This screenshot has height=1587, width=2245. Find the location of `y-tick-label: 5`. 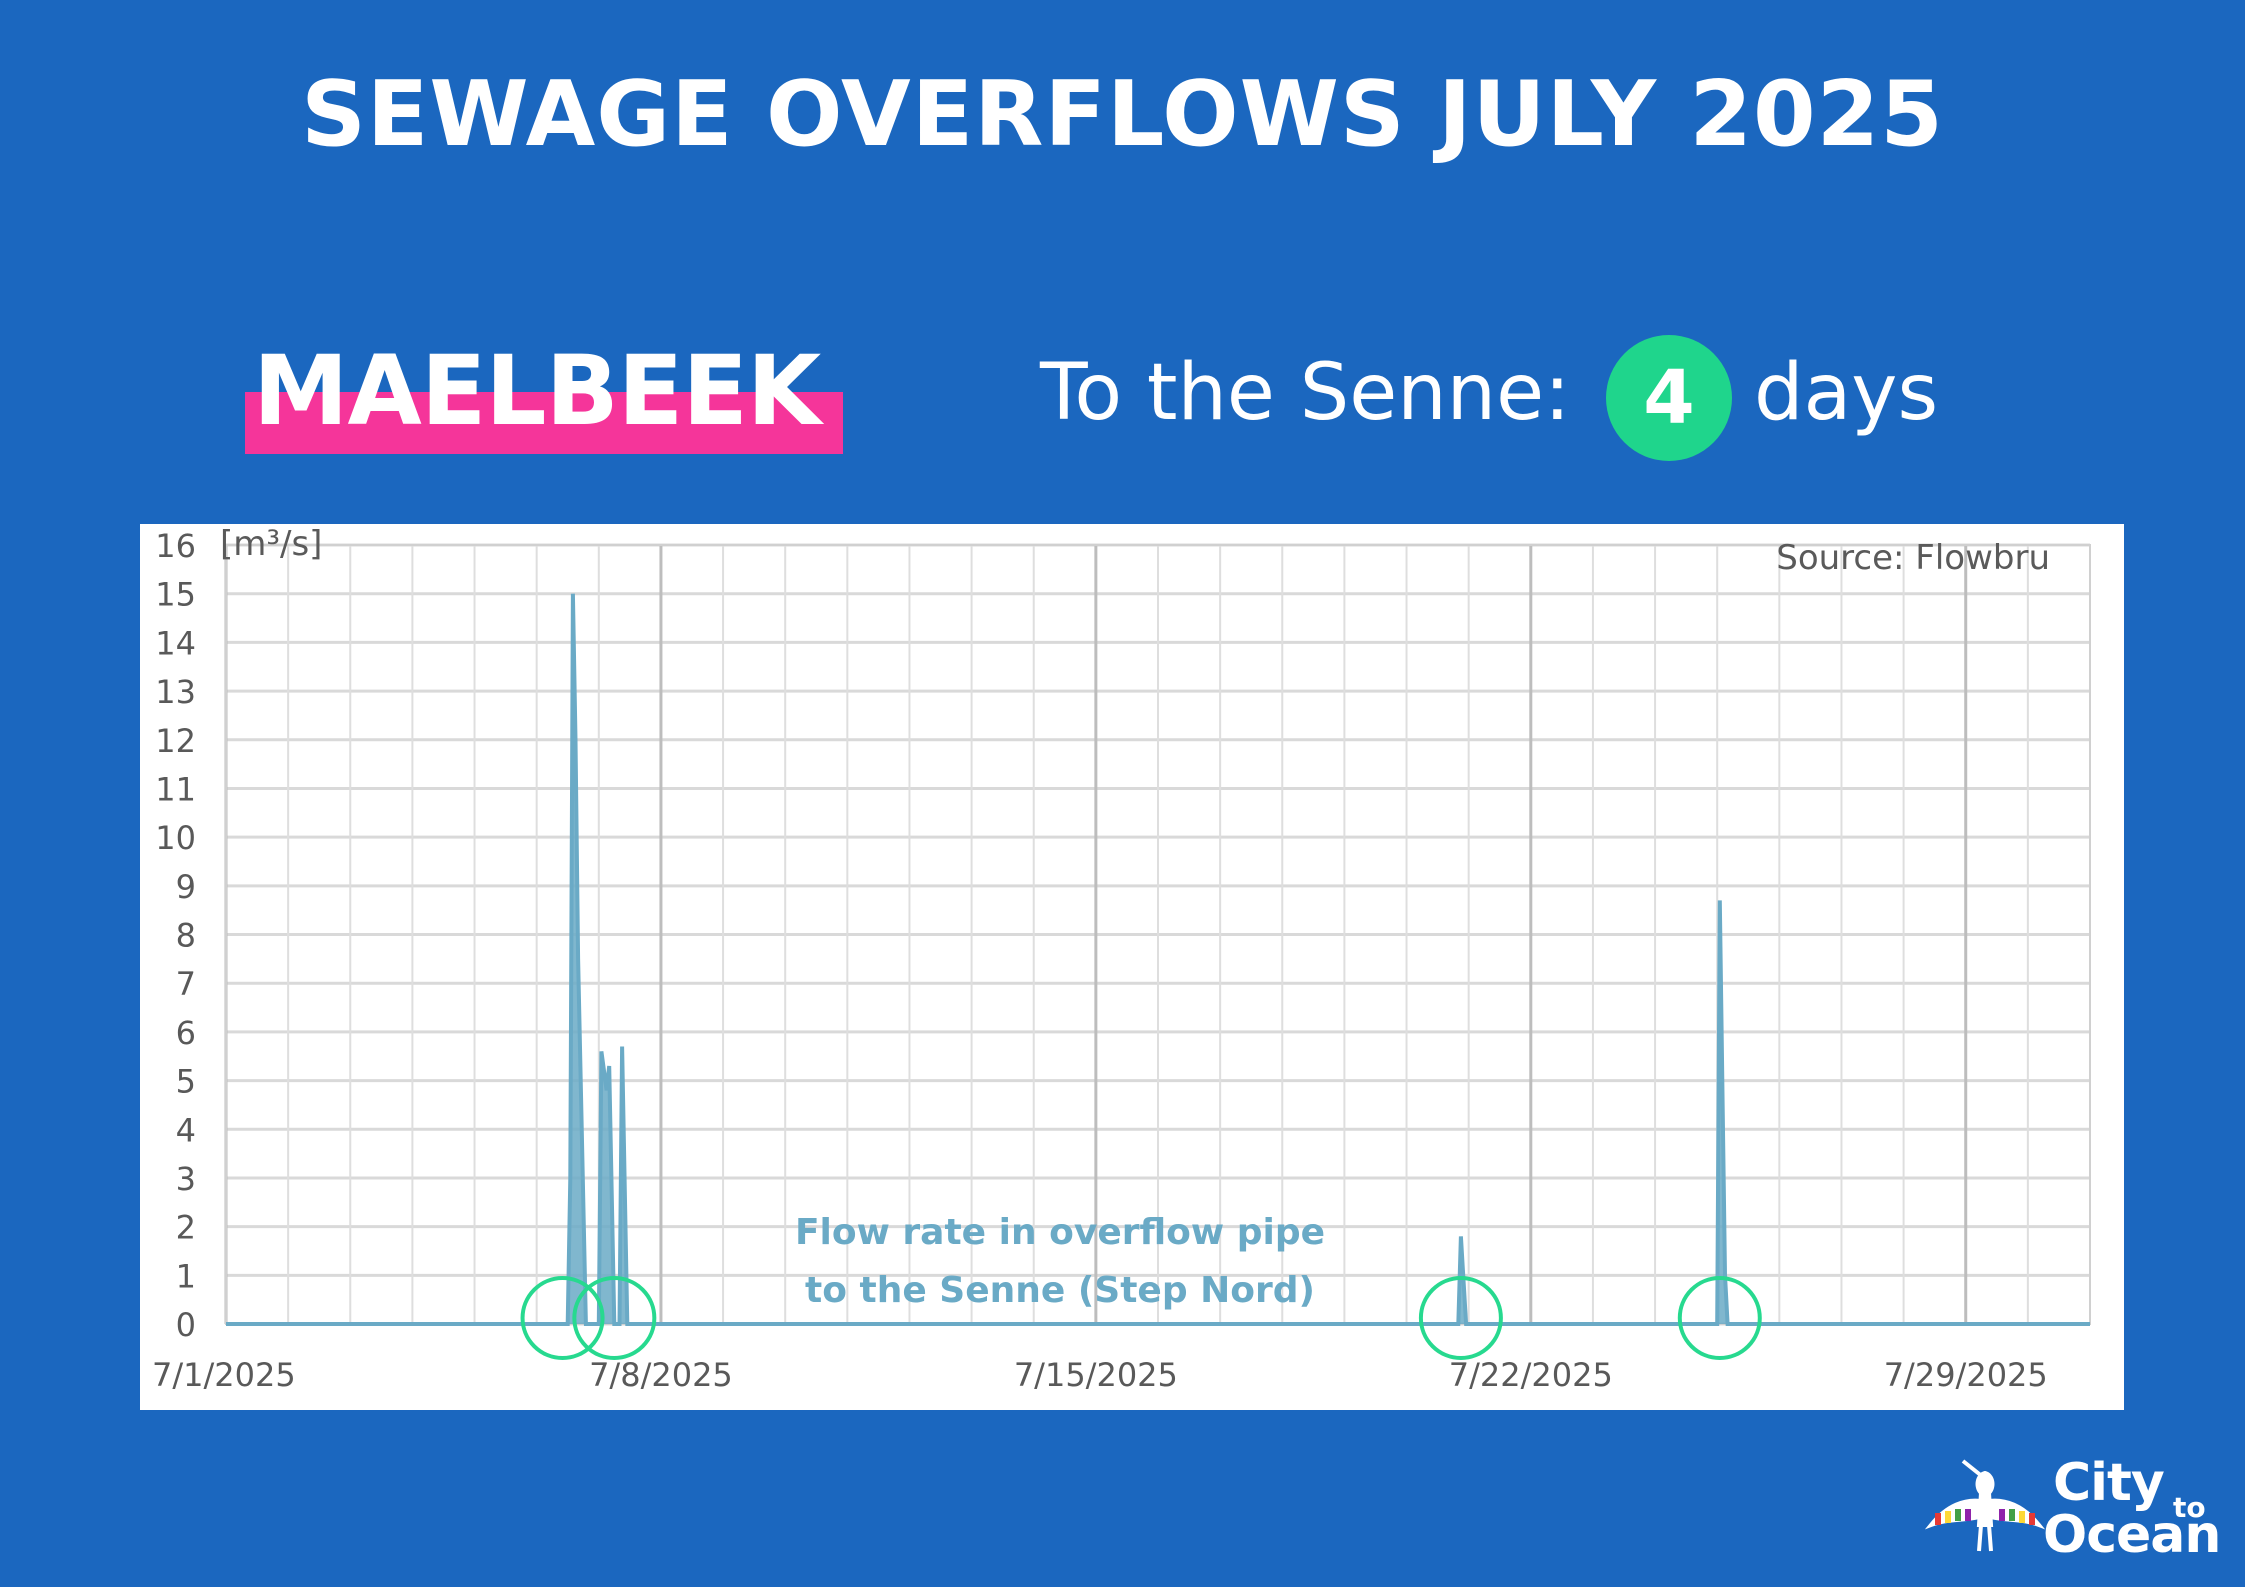

y-tick-label: 5 is located at coordinates (186, 1082).